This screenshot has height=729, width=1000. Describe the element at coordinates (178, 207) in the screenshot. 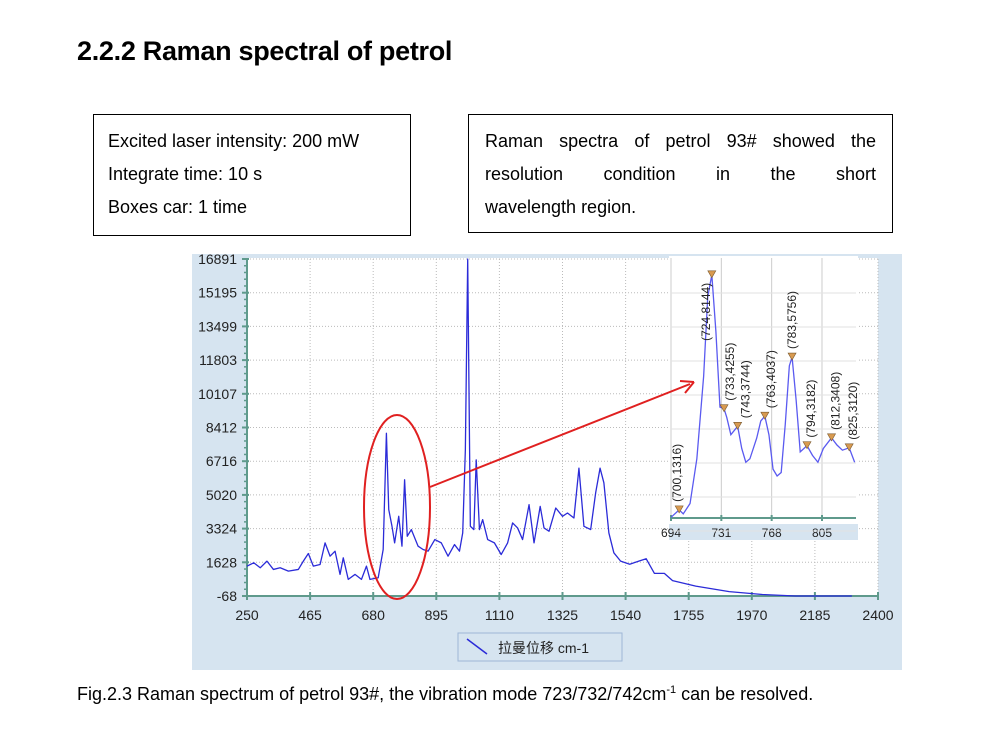

I see `param-boxcar: Boxes car: 1 time` at that location.